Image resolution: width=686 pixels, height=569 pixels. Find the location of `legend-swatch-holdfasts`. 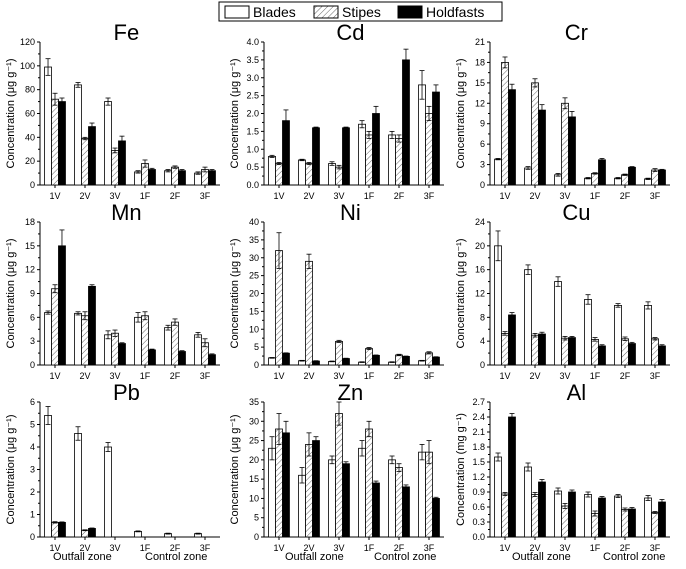

legend-swatch-holdfasts is located at coordinates (410, 12).